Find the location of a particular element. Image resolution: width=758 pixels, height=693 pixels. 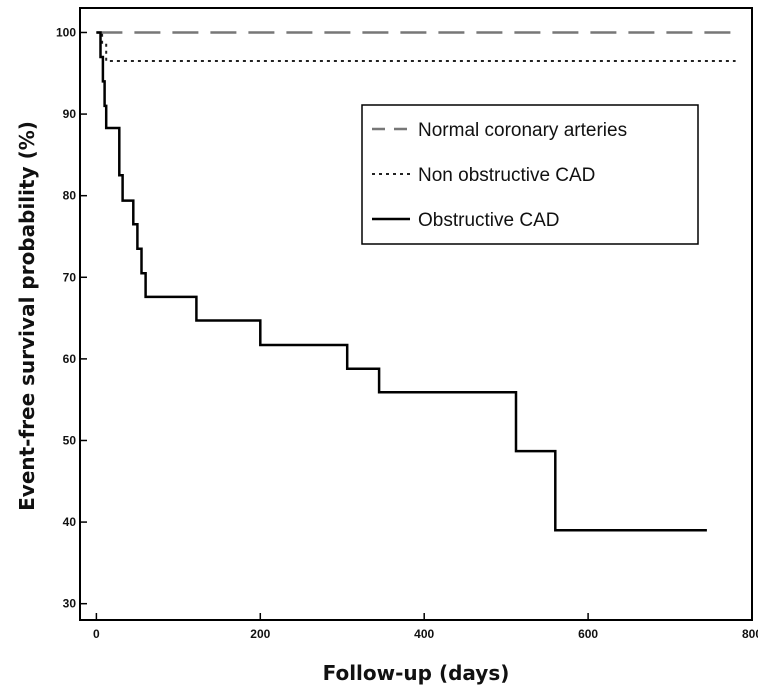

x-tick-label: 600 is located at coordinates (588, 634).